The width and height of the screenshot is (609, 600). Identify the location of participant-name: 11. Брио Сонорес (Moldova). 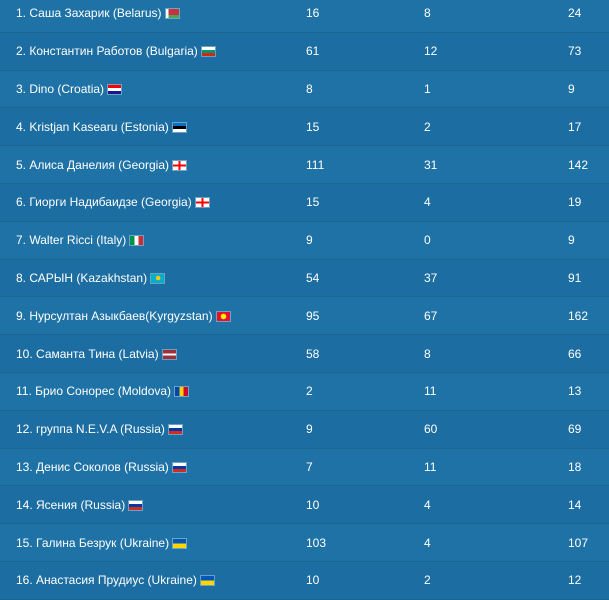
(94, 391).